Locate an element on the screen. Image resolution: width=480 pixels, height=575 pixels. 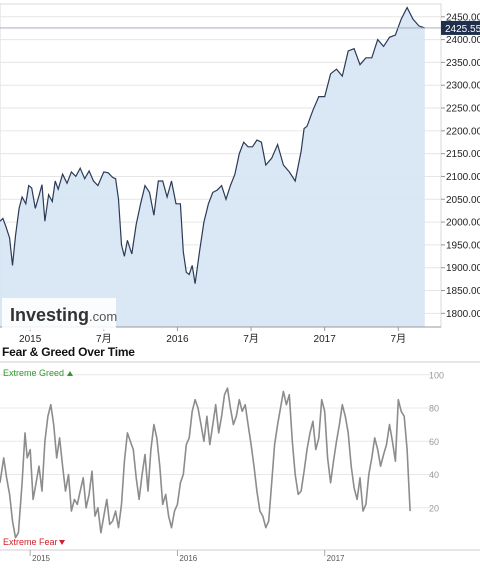
current-value-badge: 2425.55 is located at coordinates (460, 27).